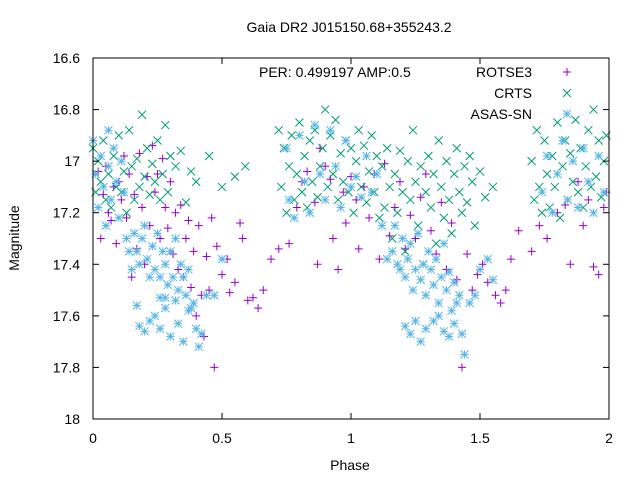 This screenshot has width=640, height=480. I want to click on y-tick-label: 17.2, so click(66, 213).